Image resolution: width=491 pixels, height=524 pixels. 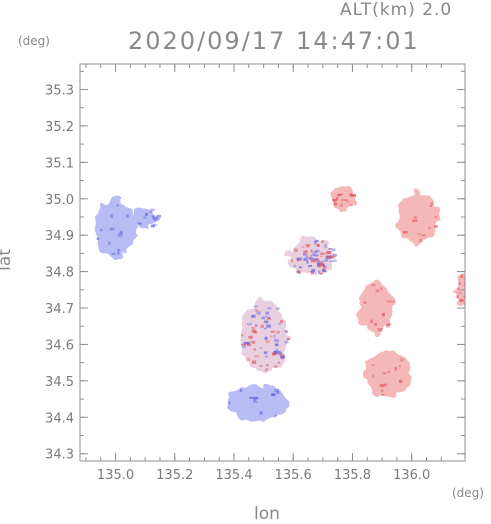 What do you see at coordinates (174, 475) in the screenshot?
I see `x-tick-label: 135.2` at bounding box center [174, 475].